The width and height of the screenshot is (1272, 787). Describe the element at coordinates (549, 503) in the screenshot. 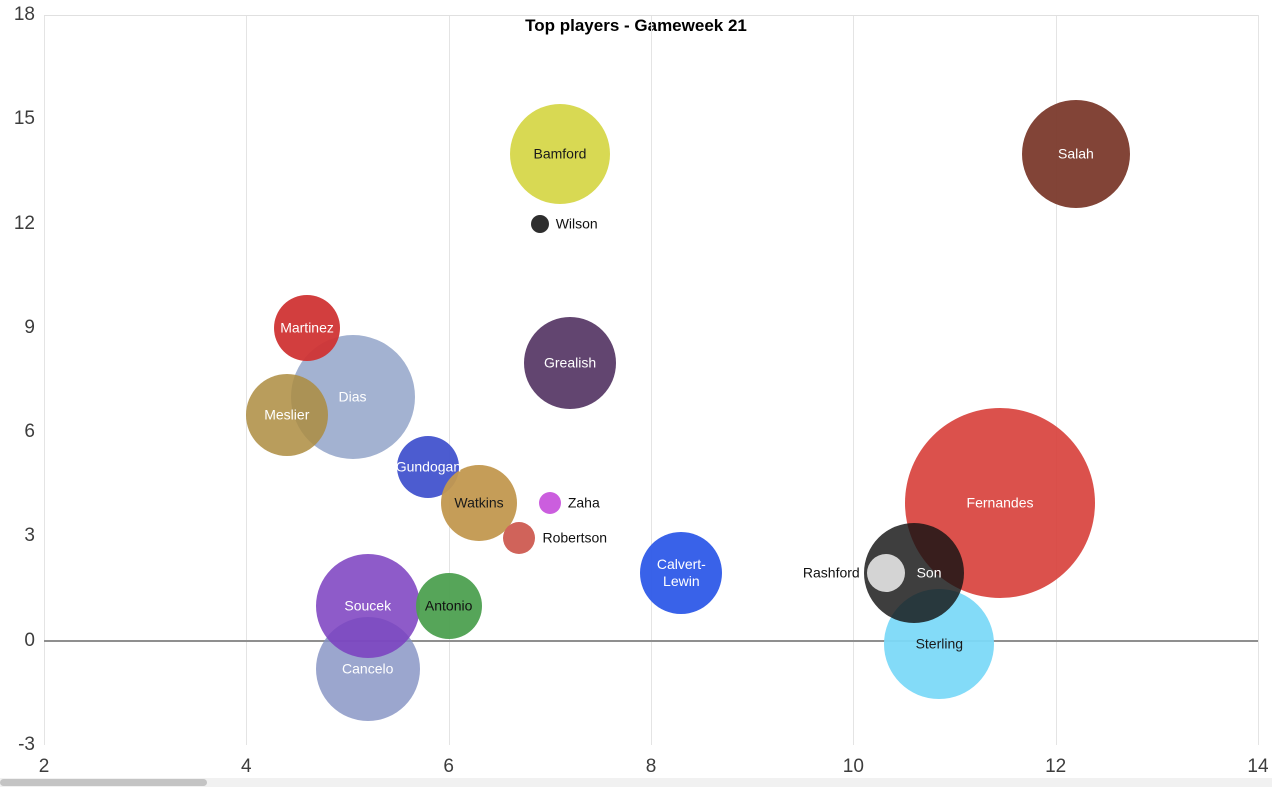

I see `bubble-zaha` at that location.